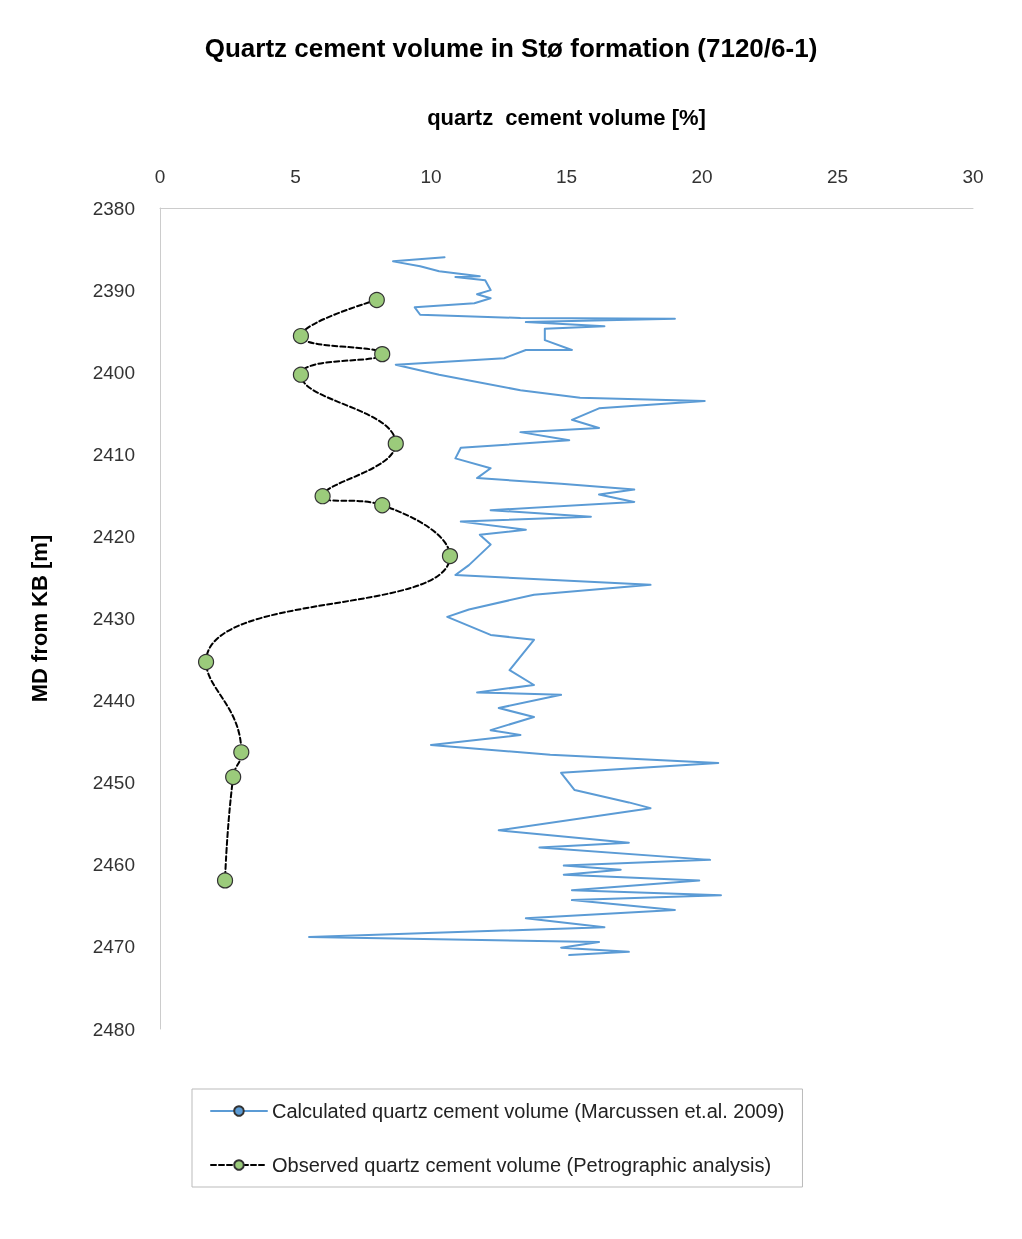 This screenshot has width=1022, height=1239. Describe the element at coordinates (837, 176) in the screenshot. I see `x-tick-label: 25` at that location.